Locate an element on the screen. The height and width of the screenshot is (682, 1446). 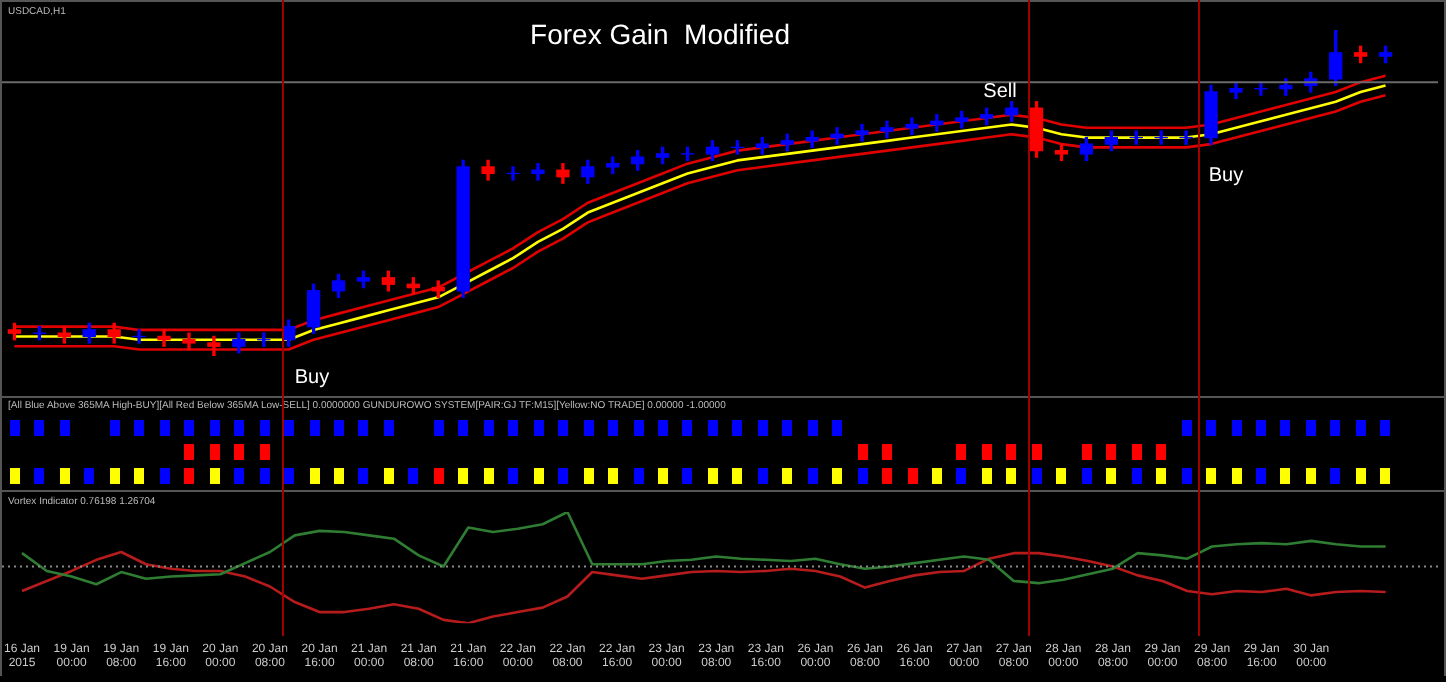
chart-title: Forex Gain Modified is located at coordinates (660, 33).